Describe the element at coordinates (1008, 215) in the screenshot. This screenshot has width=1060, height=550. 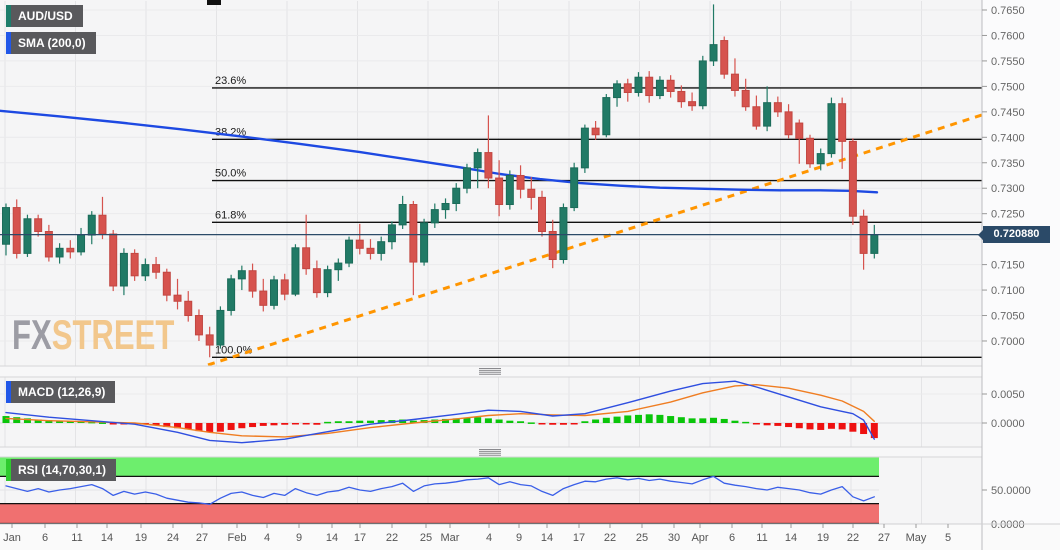
I see `svg-text: 0.7250` at that location.